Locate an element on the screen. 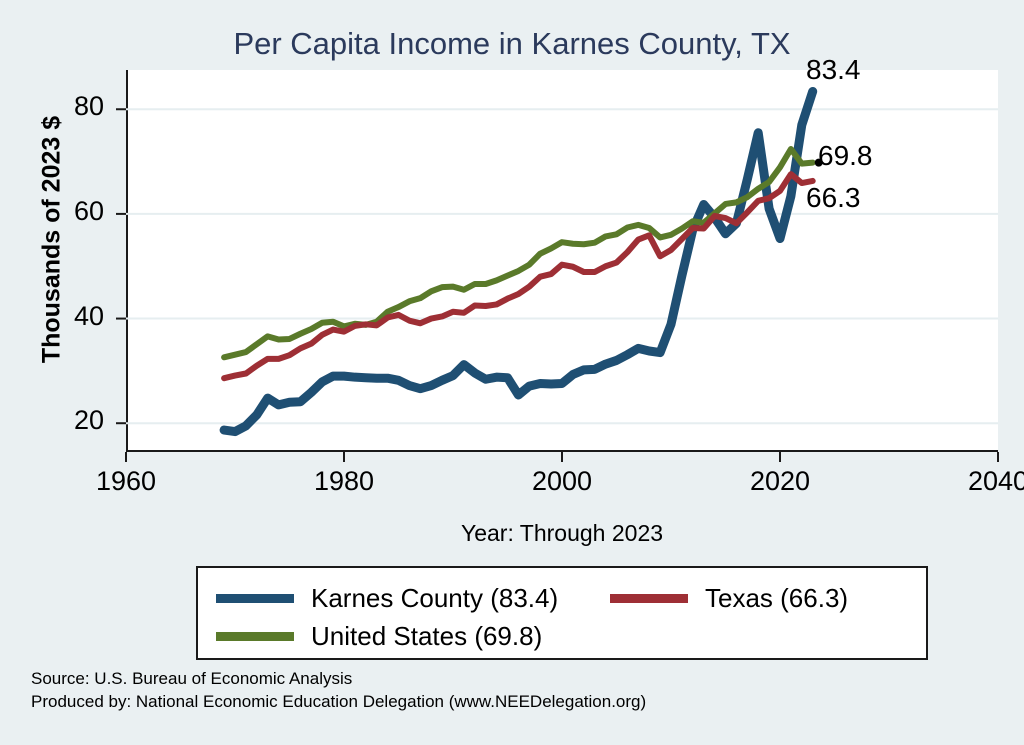 The width and height of the screenshot is (1024, 745). legend-item-karnes-county: Karnes County (83.4) is located at coordinates (387, 598).